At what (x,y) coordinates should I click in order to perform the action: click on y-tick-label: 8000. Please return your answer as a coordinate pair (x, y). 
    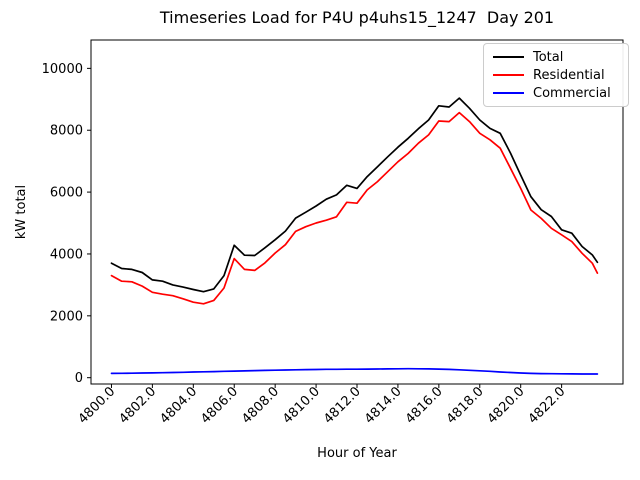
    Looking at the image, I should click on (66, 131).